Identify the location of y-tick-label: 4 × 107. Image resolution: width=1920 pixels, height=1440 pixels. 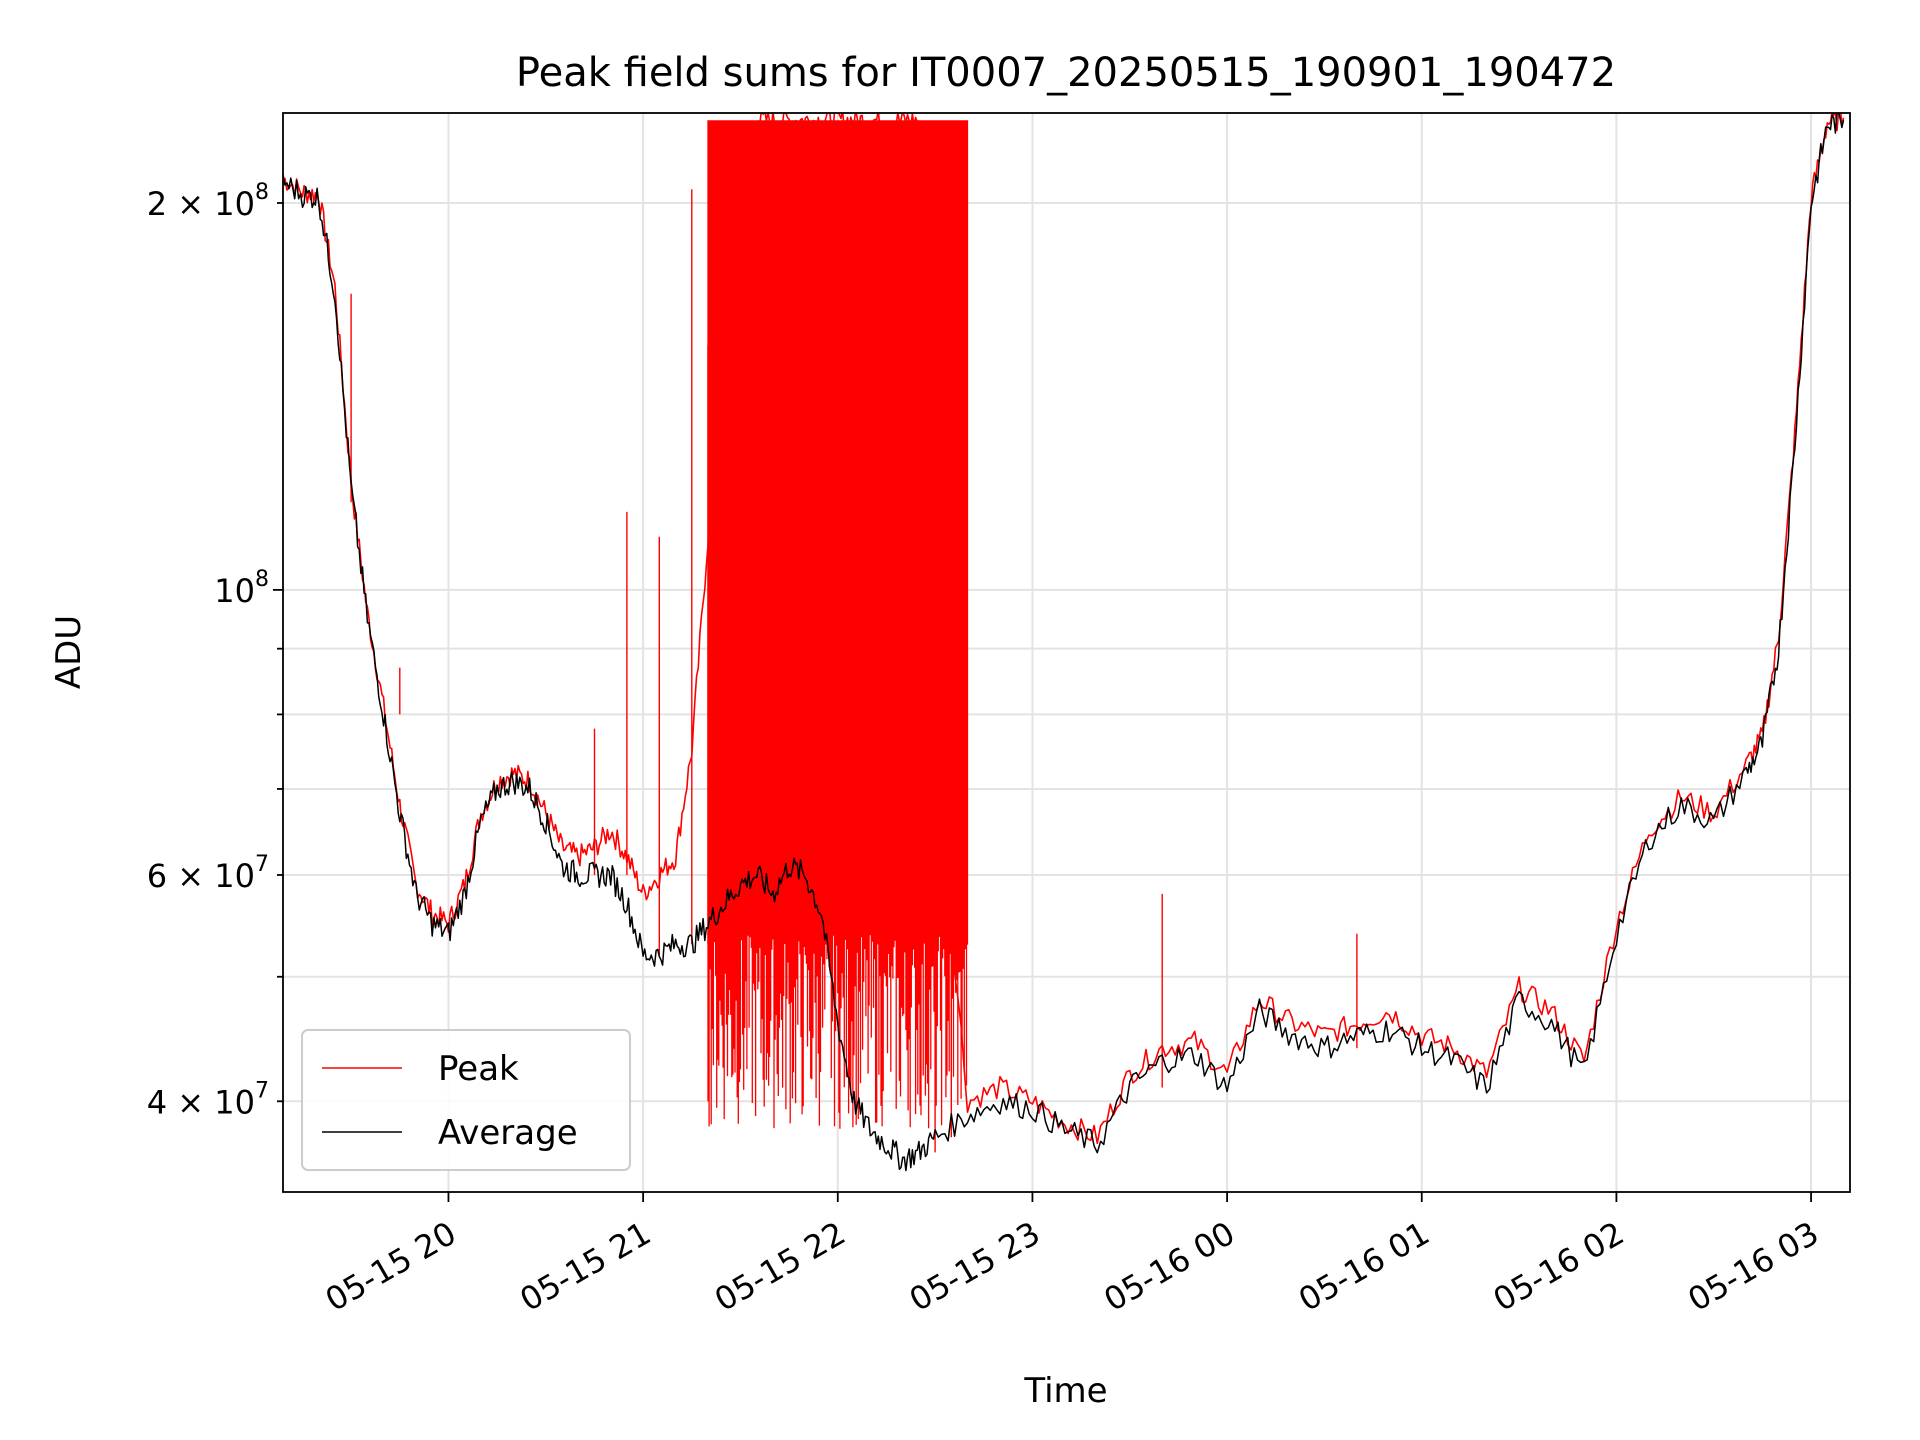
(208, 1099).